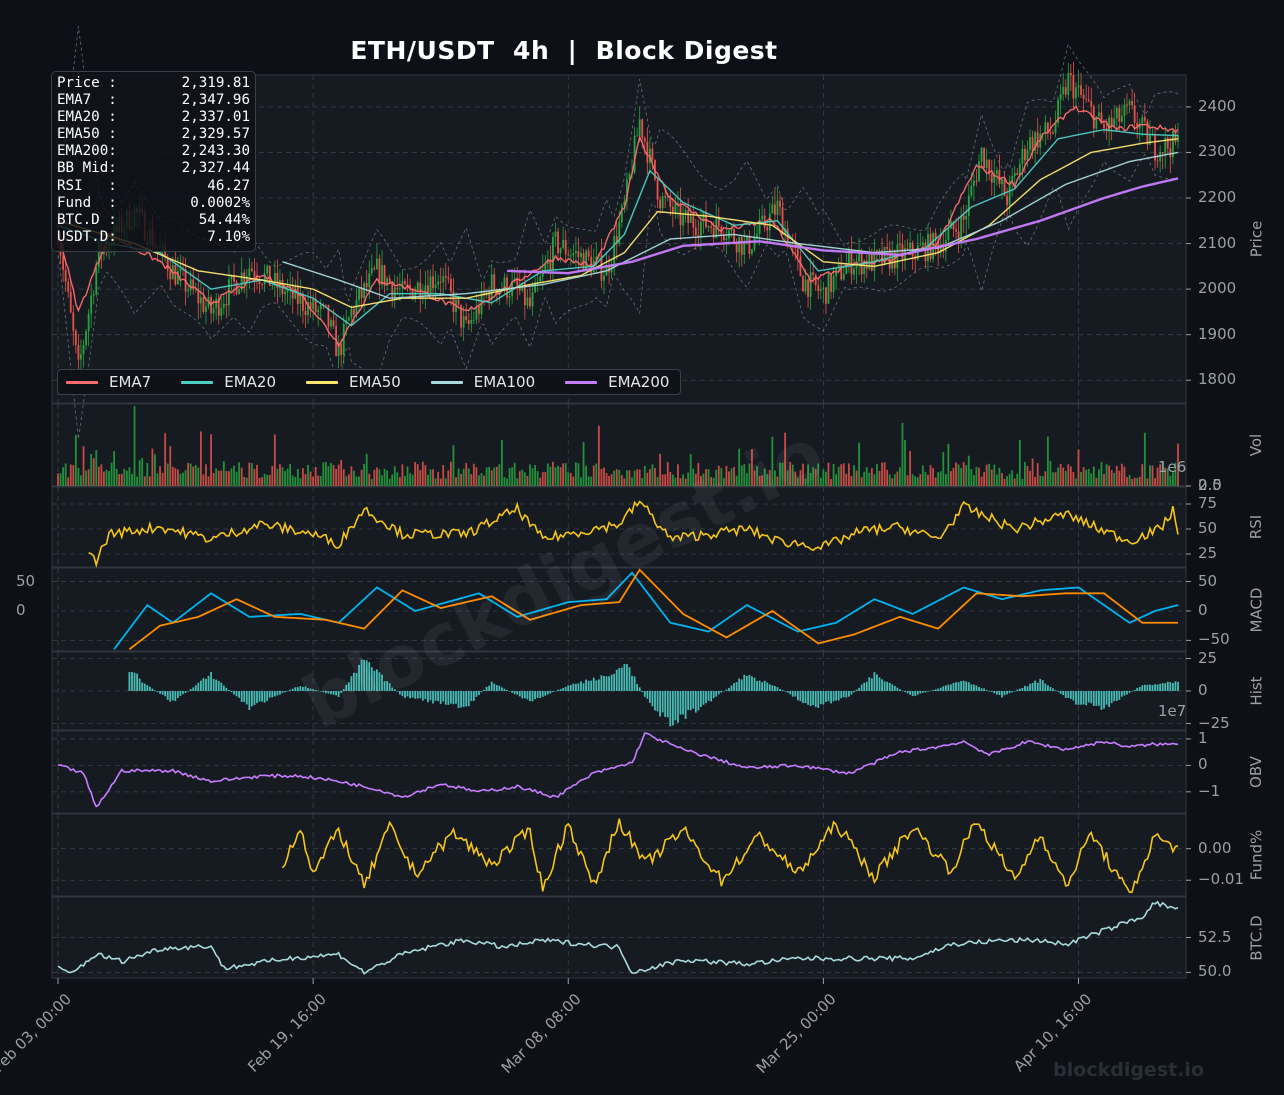 Image resolution: width=1284 pixels, height=1095 pixels. I want to click on ytick-label: 1800, so click(1217, 379).